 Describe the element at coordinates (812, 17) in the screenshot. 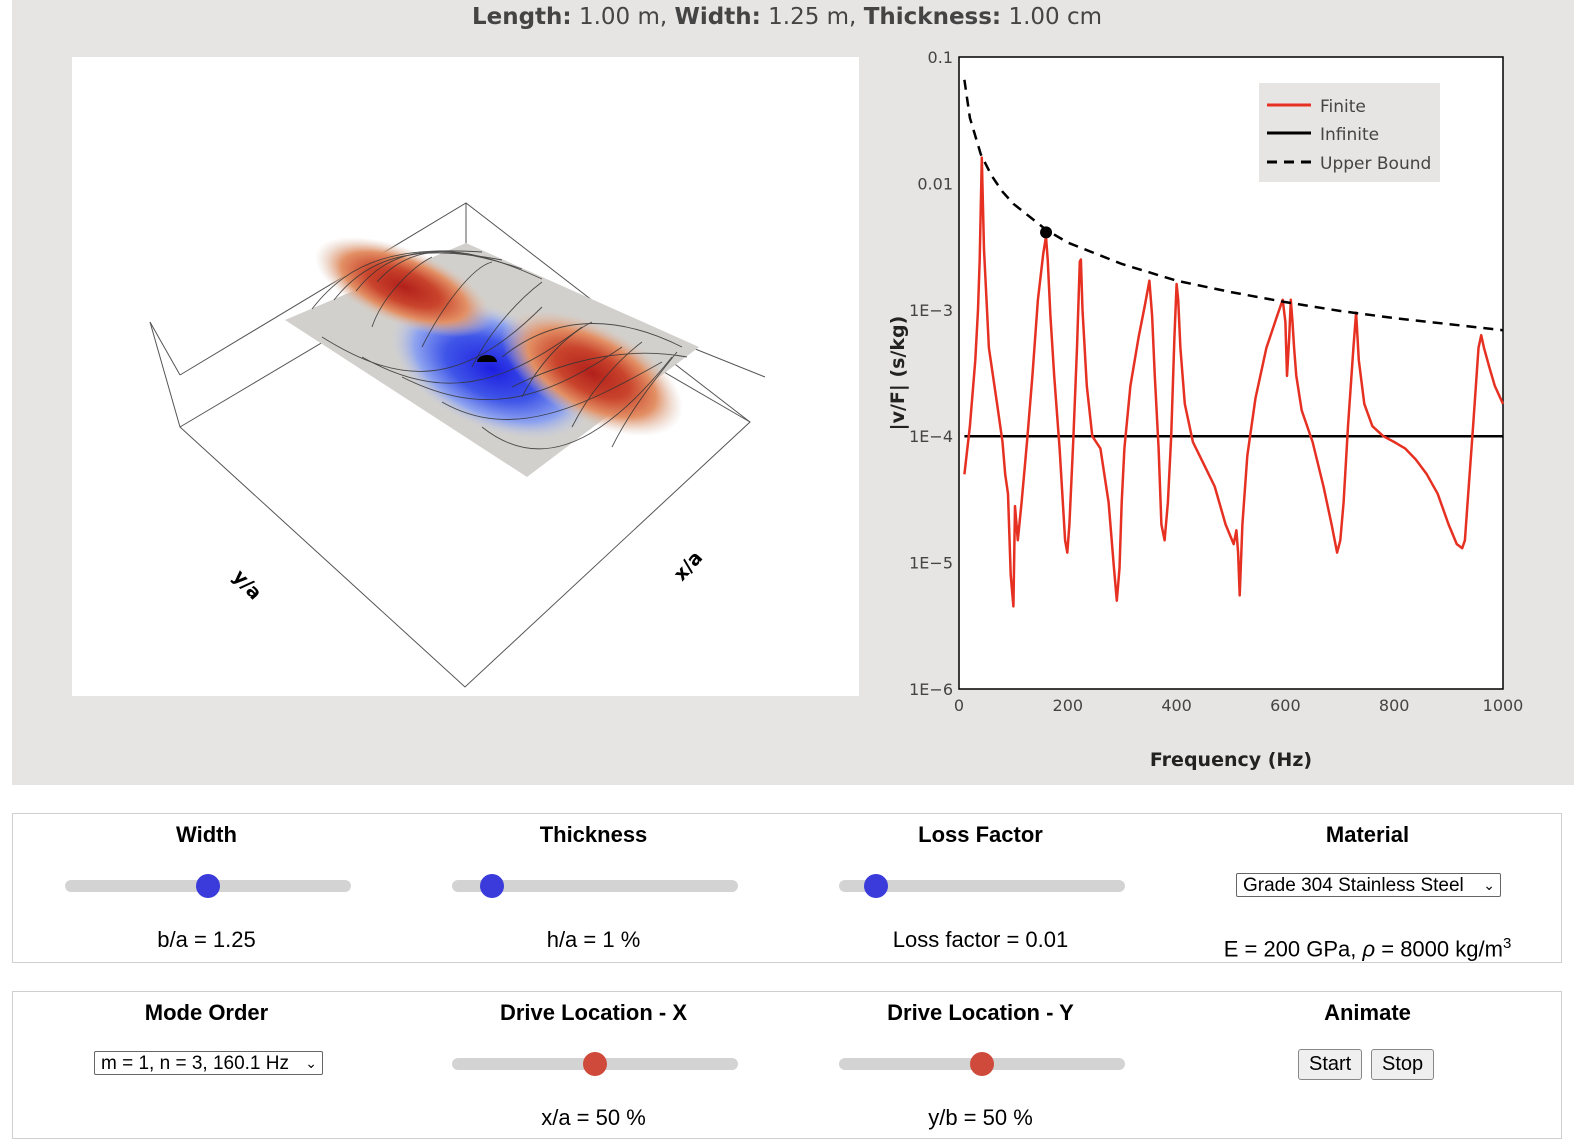

I see `width-value: 1.25 m,` at that location.